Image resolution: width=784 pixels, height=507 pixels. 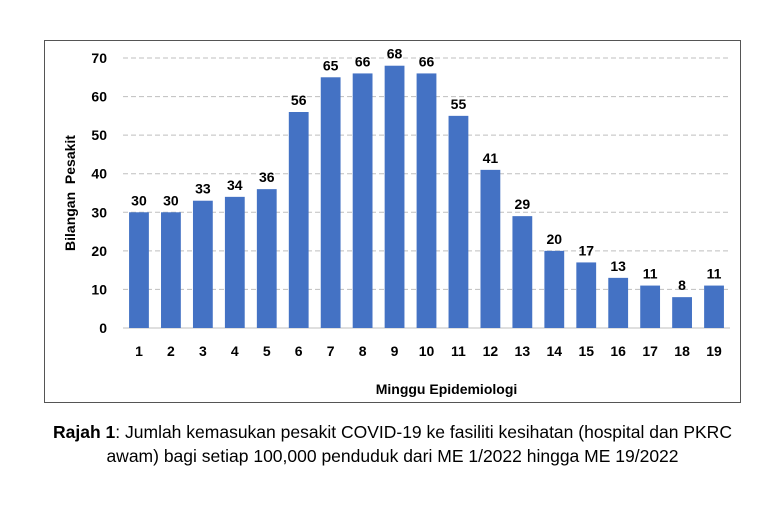 What do you see at coordinates (491, 351) in the screenshot?
I see `x-tick-label: 12` at bounding box center [491, 351].